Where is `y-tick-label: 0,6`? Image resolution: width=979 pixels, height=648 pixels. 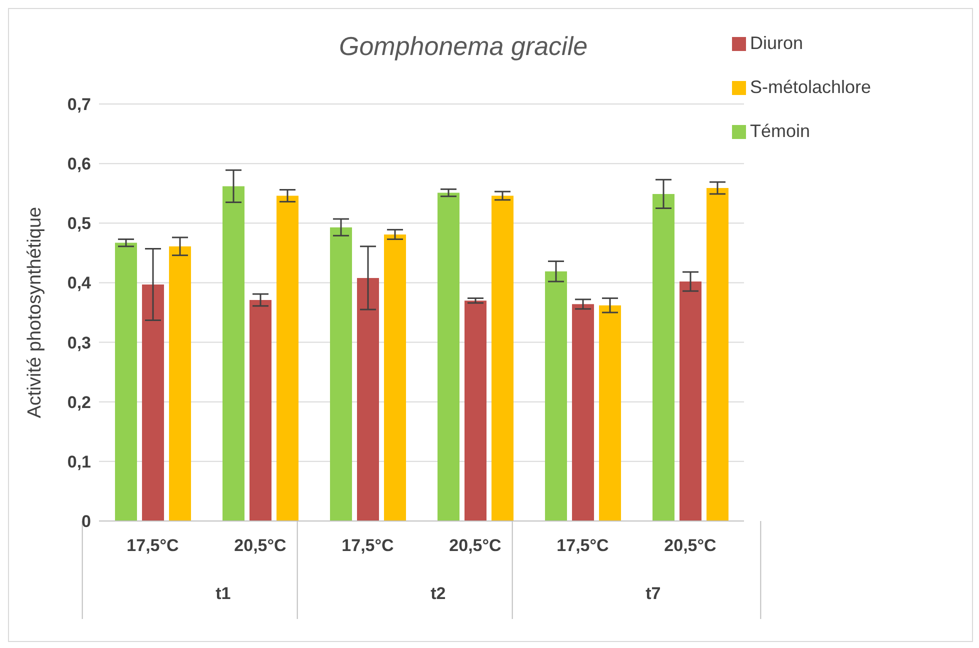
y-tick-label: 0,6 is located at coordinates (79, 164).